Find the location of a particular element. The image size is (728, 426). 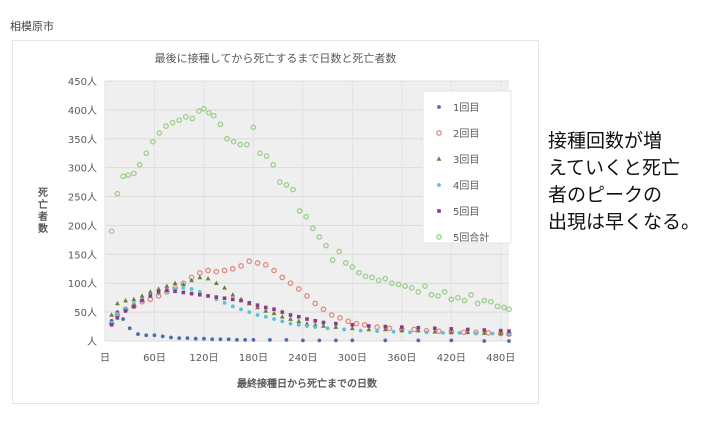

legend-label: 3回目 is located at coordinates (466, 160).